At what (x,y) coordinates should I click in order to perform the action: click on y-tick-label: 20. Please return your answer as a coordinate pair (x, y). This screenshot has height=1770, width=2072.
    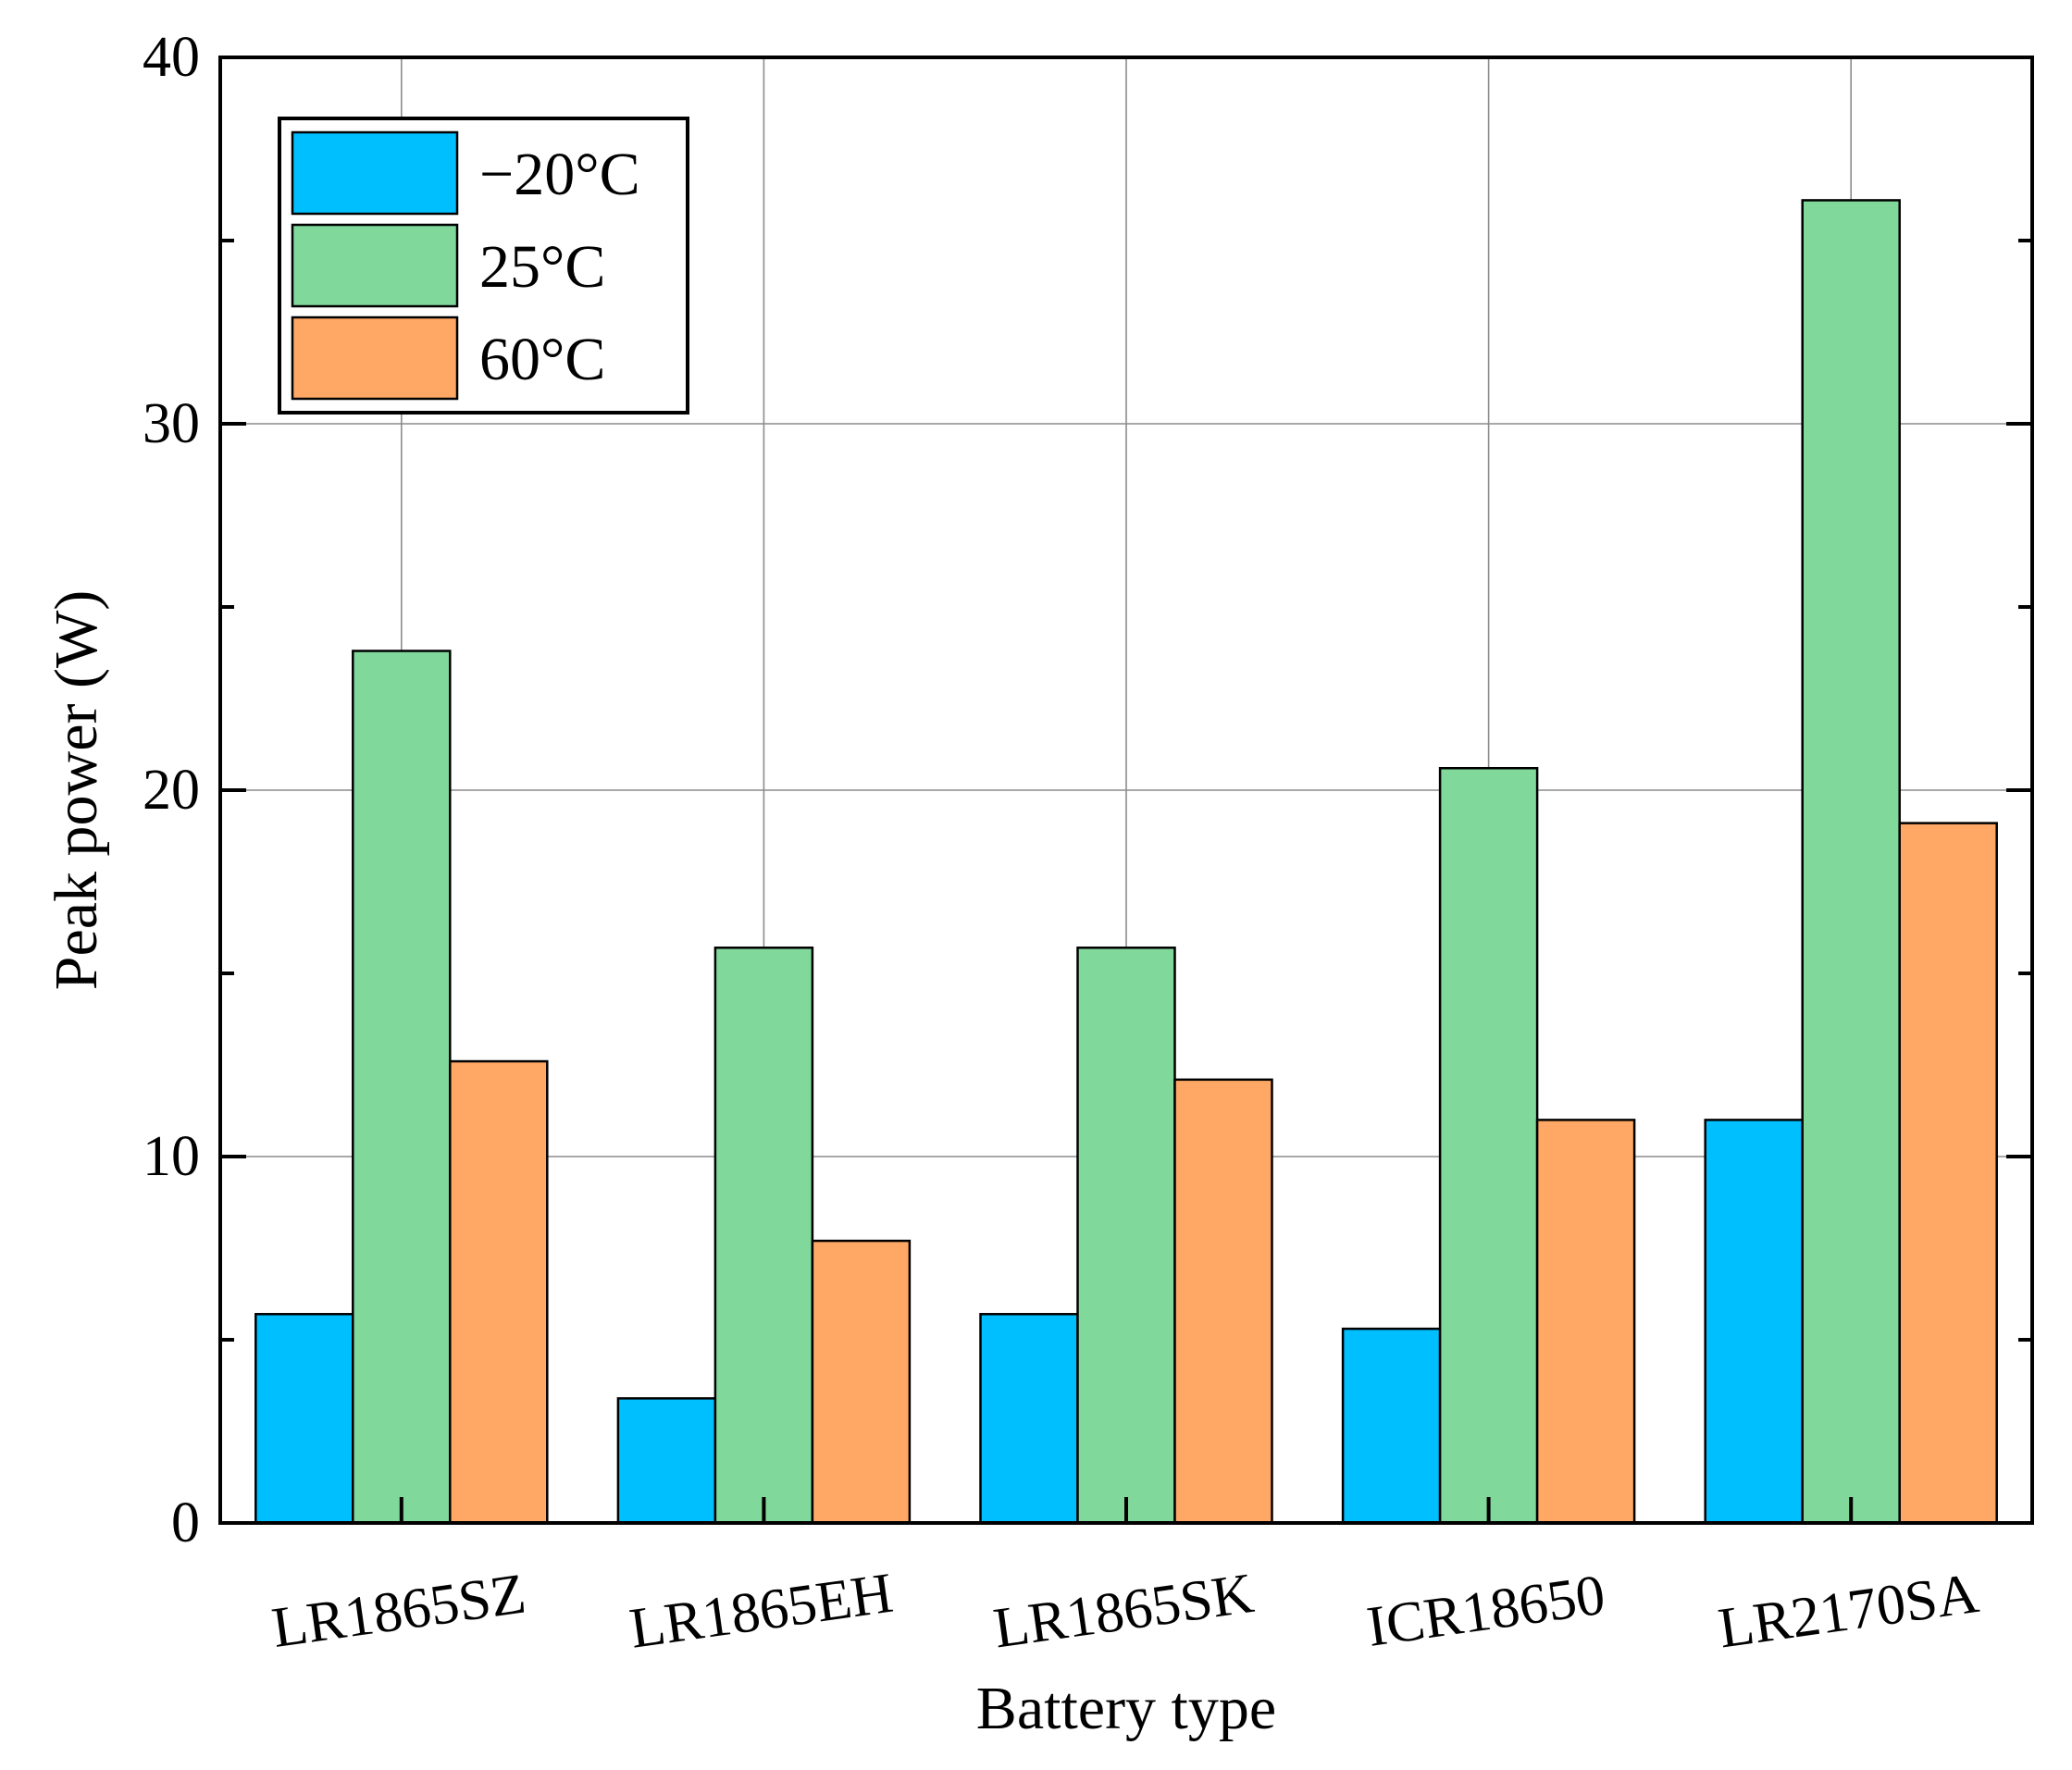
    Looking at the image, I should click on (171, 790).